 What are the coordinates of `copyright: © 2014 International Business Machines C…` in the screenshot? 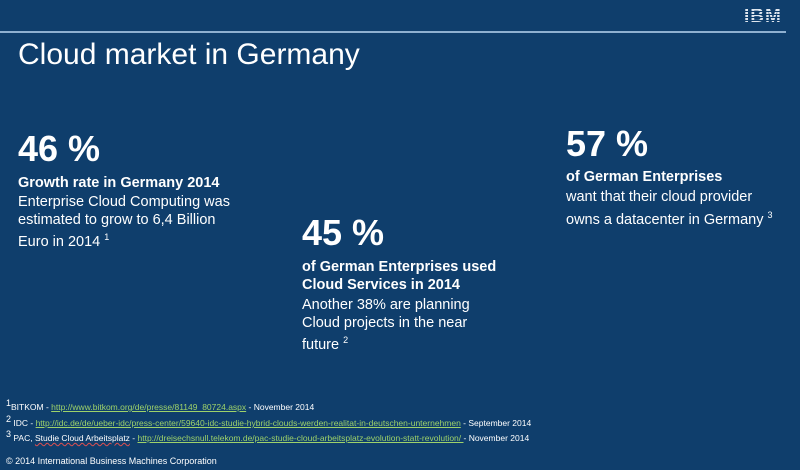 It's located at (111, 461).